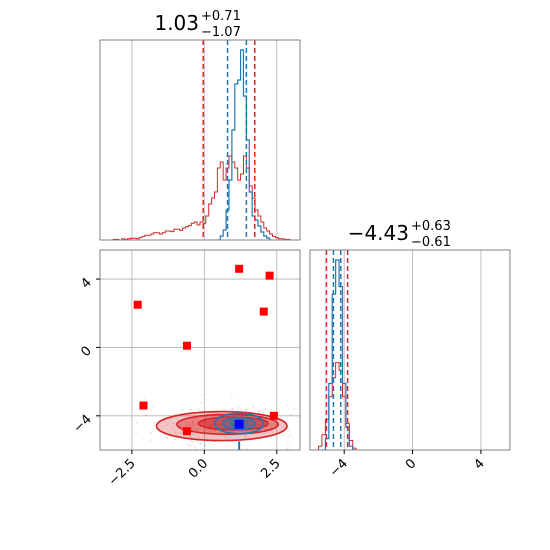  What do you see at coordinates (221, 16) in the screenshot?
I see `title-x-plus: +0.71` at bounding box center [221, 16].